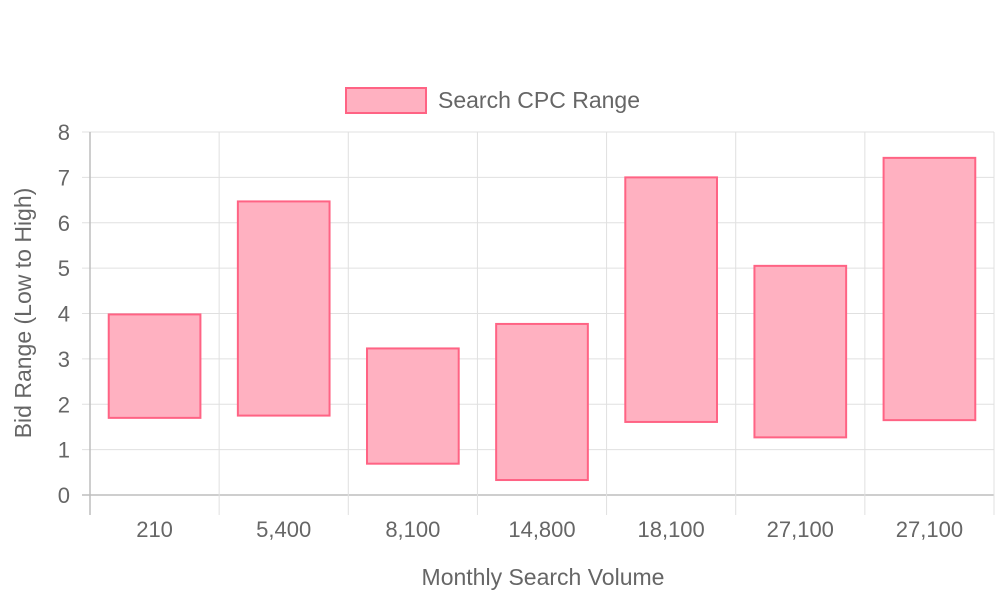 The width and height of the screenshot is (1000, 605). I want to click on y-tick-label: 5, so click(64, 268).